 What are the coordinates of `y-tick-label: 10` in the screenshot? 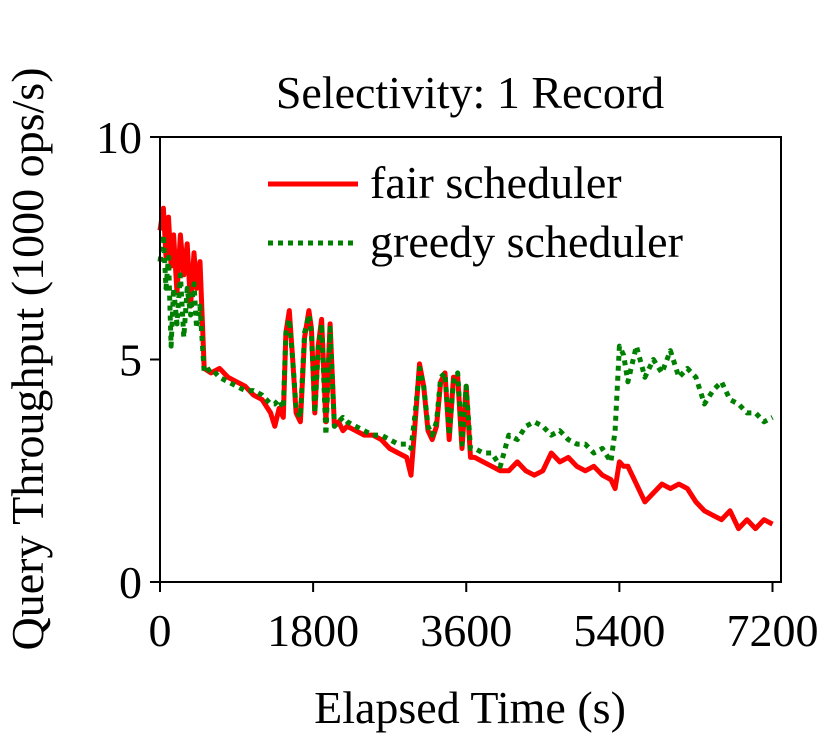 It's located at (119, 137).